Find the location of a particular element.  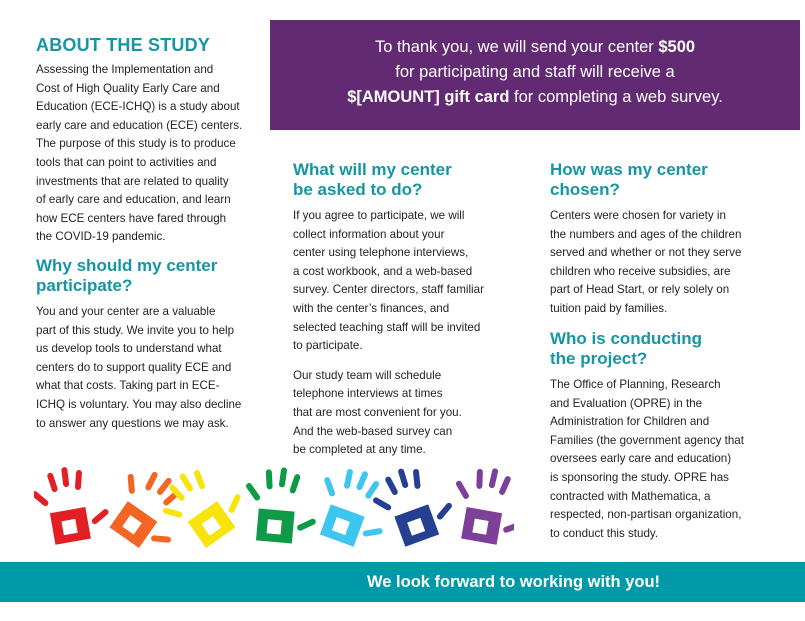

text-line: respected, non-partisan organization, is located at coordinates (646, 515).